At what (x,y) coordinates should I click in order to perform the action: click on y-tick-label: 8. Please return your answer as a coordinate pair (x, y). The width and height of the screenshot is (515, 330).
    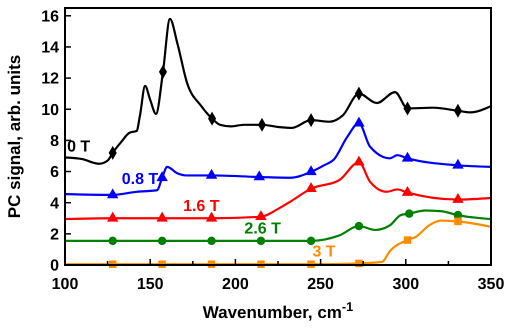
    Looking at the image, I should click on (55, 141).